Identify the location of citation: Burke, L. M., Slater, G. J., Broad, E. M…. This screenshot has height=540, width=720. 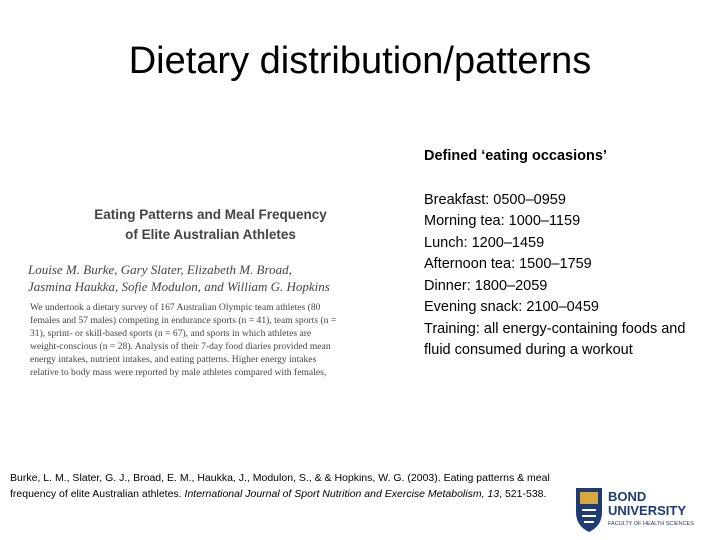
(285, 486).